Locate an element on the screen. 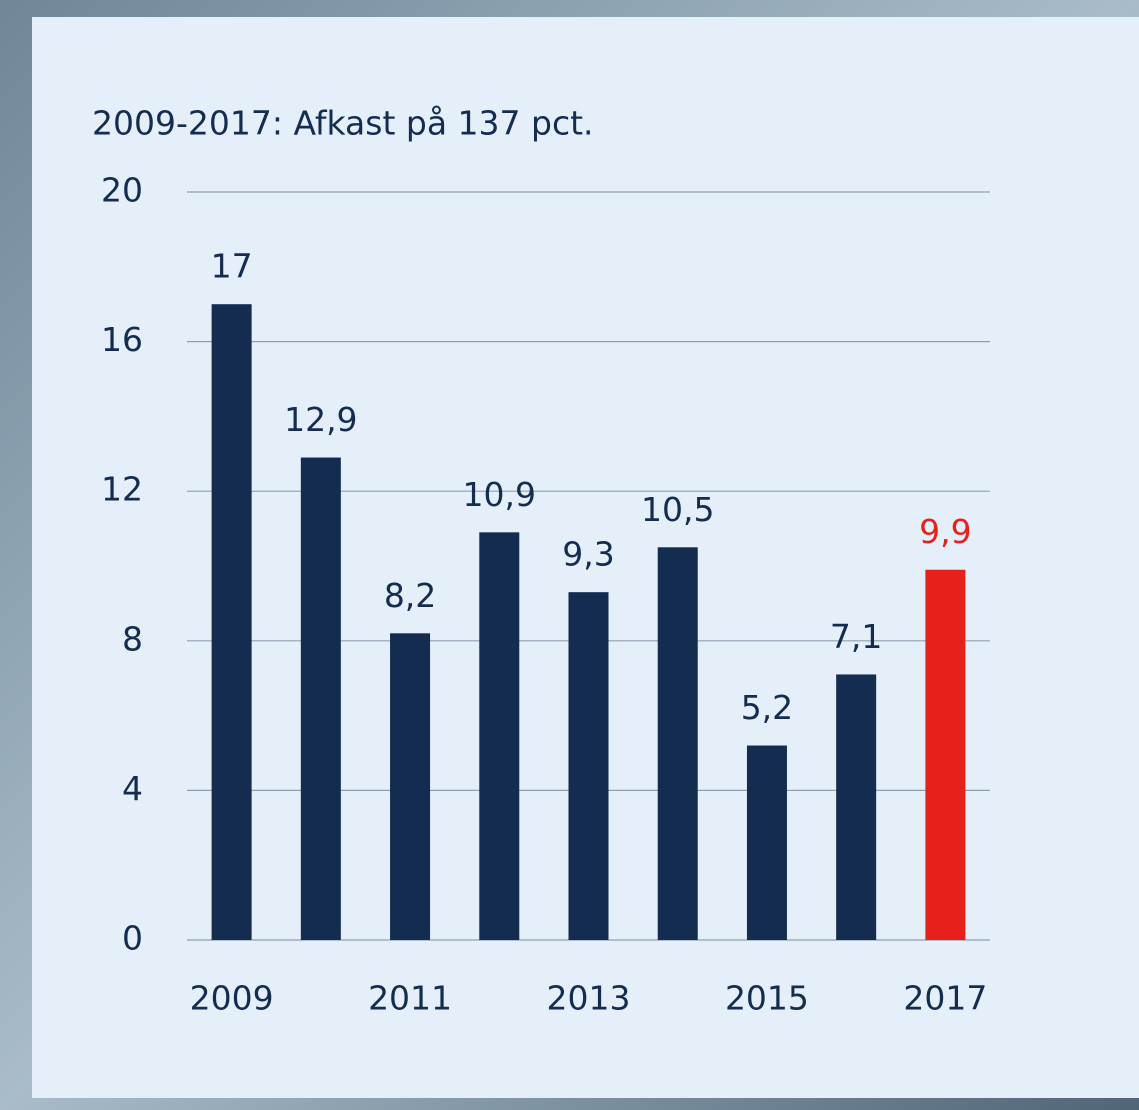 The height and width of the screenshot is (1110, 1139). value-label: 9,9 is located at coordinates (945, 531).